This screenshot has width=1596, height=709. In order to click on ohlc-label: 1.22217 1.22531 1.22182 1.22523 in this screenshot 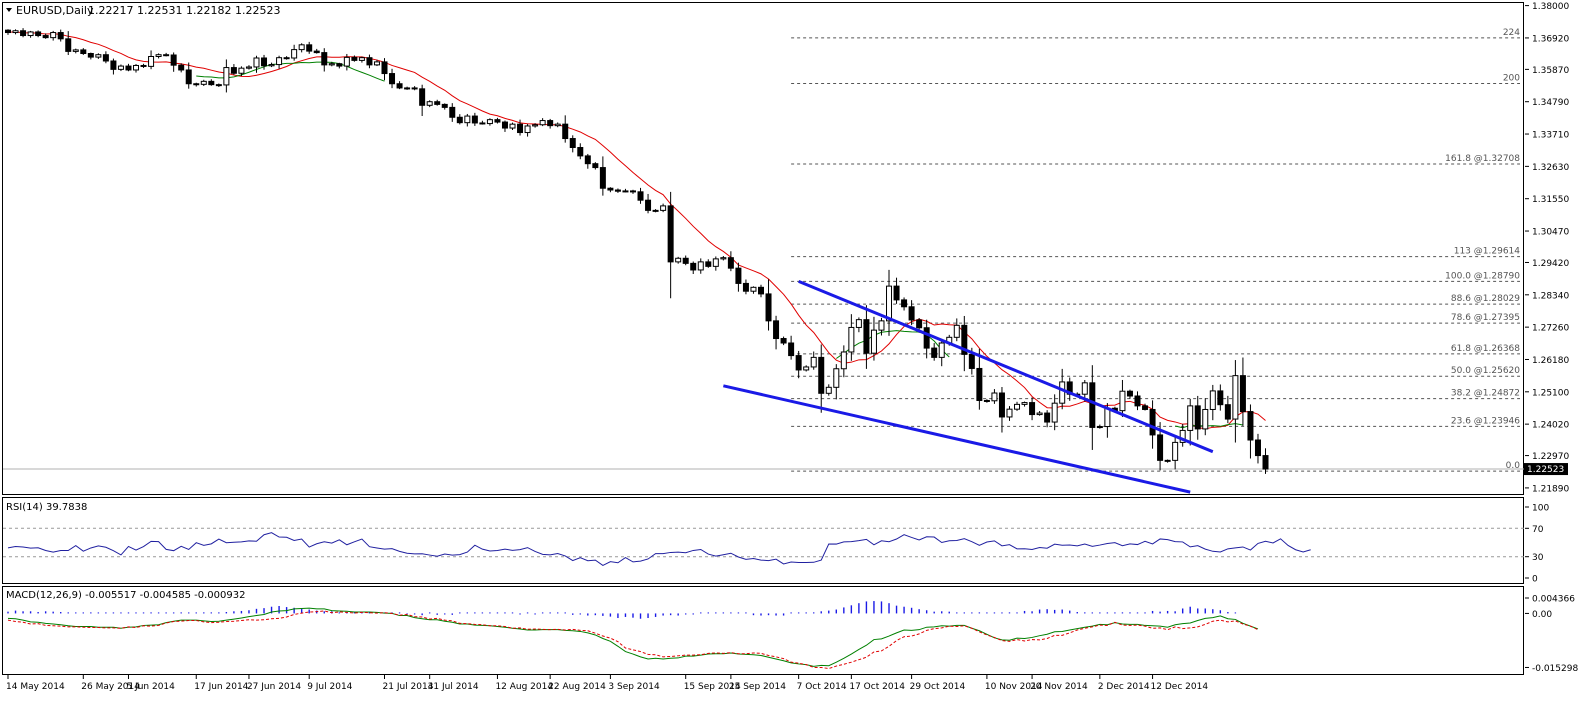, I will do `click(184, 10)`.